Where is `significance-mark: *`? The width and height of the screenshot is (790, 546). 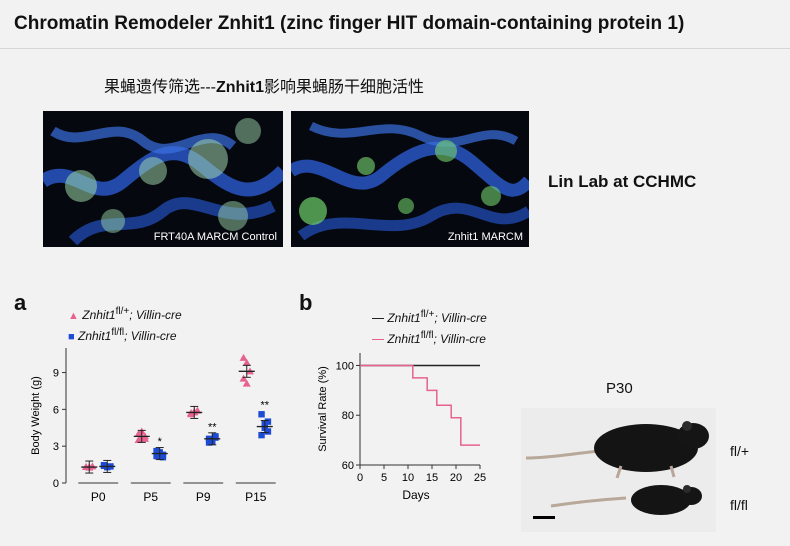 significance-mark: * is located at coordinates (160, 442).